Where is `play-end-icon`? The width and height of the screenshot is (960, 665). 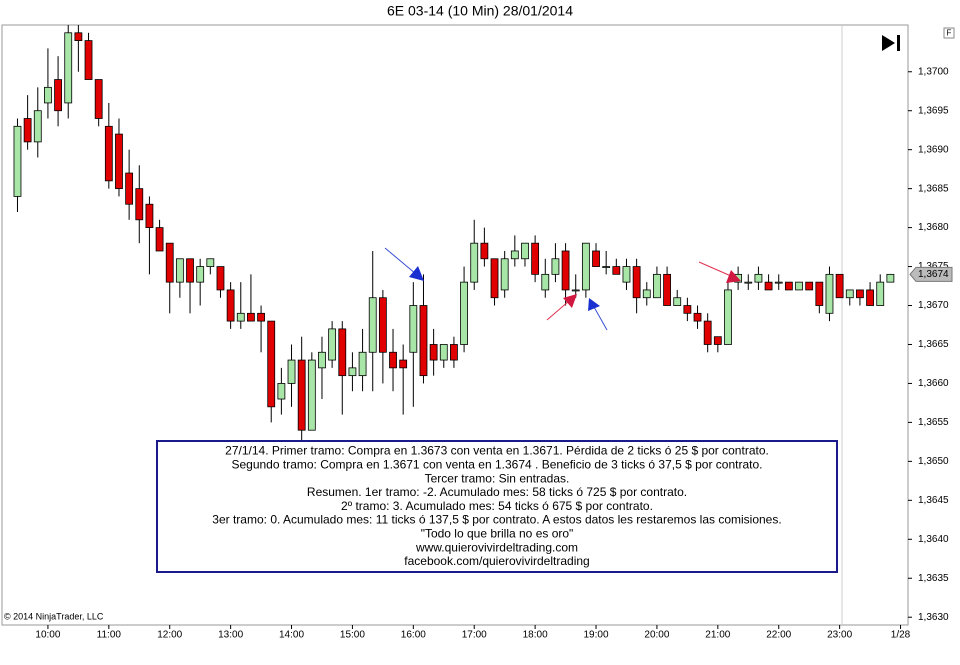 play-end-icon is located at coordinates (891, 43).